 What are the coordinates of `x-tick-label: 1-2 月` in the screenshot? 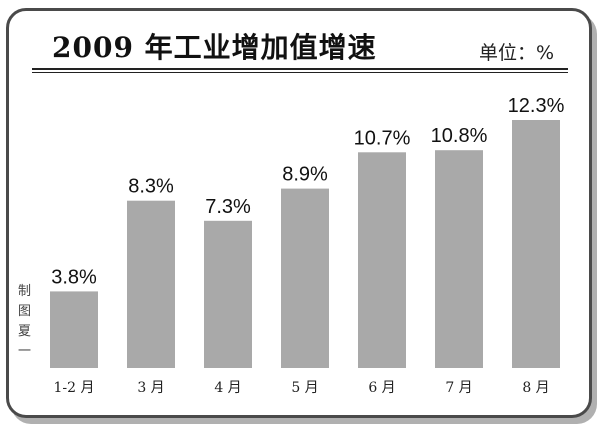 It's located at (74, 388).